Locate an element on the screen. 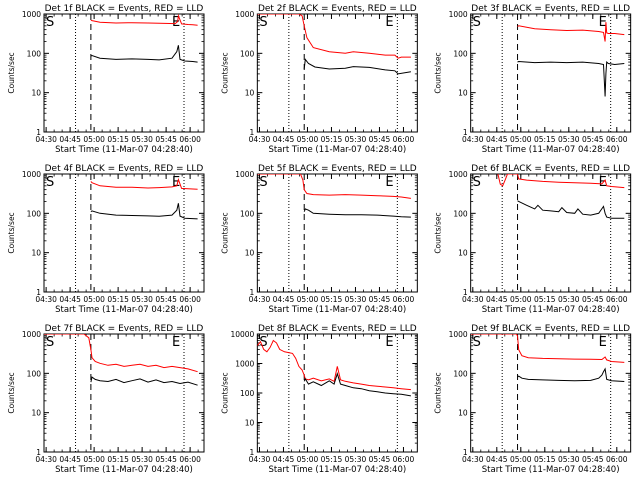 This screenshot has height=480, width=640. chart-title: Det 4f BLACK = Events, RED = LLD is located at coordinates (124, 169).